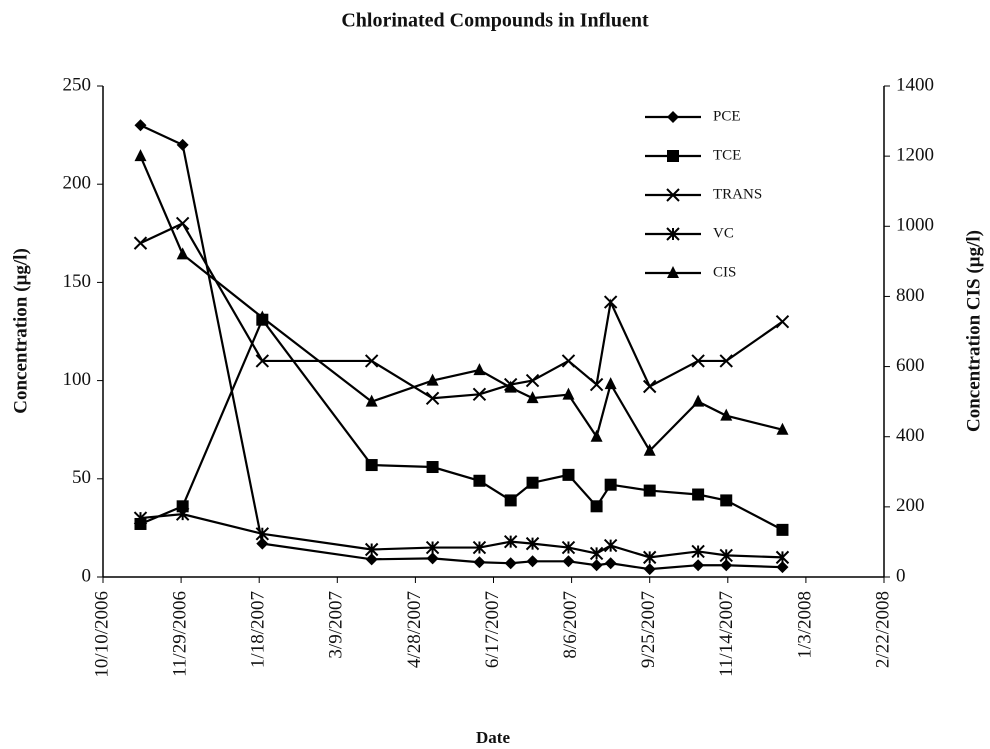 Image resolution: width=990 pixels, height=749 pixels. Describe the element at coordinates (495, 21) in the screenshot. I see `chart-title: Chlorinated Compounds in Influent` at that location.